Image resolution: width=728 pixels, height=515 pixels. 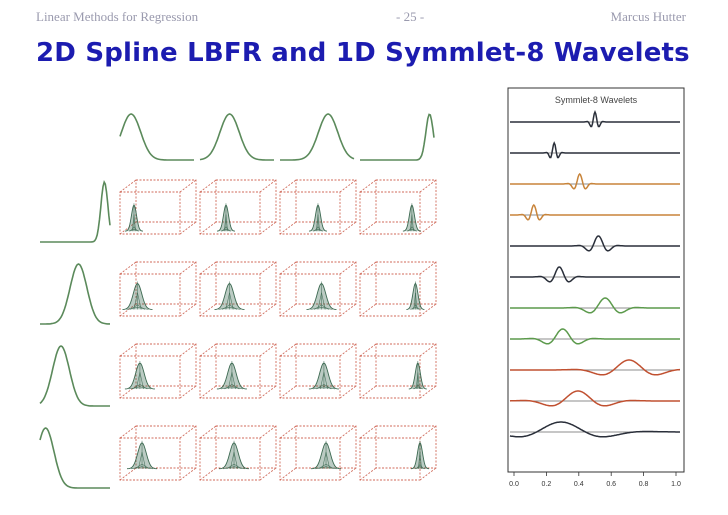 I want to click on x-tick-label: 0.0, so click(x=514, y=484).